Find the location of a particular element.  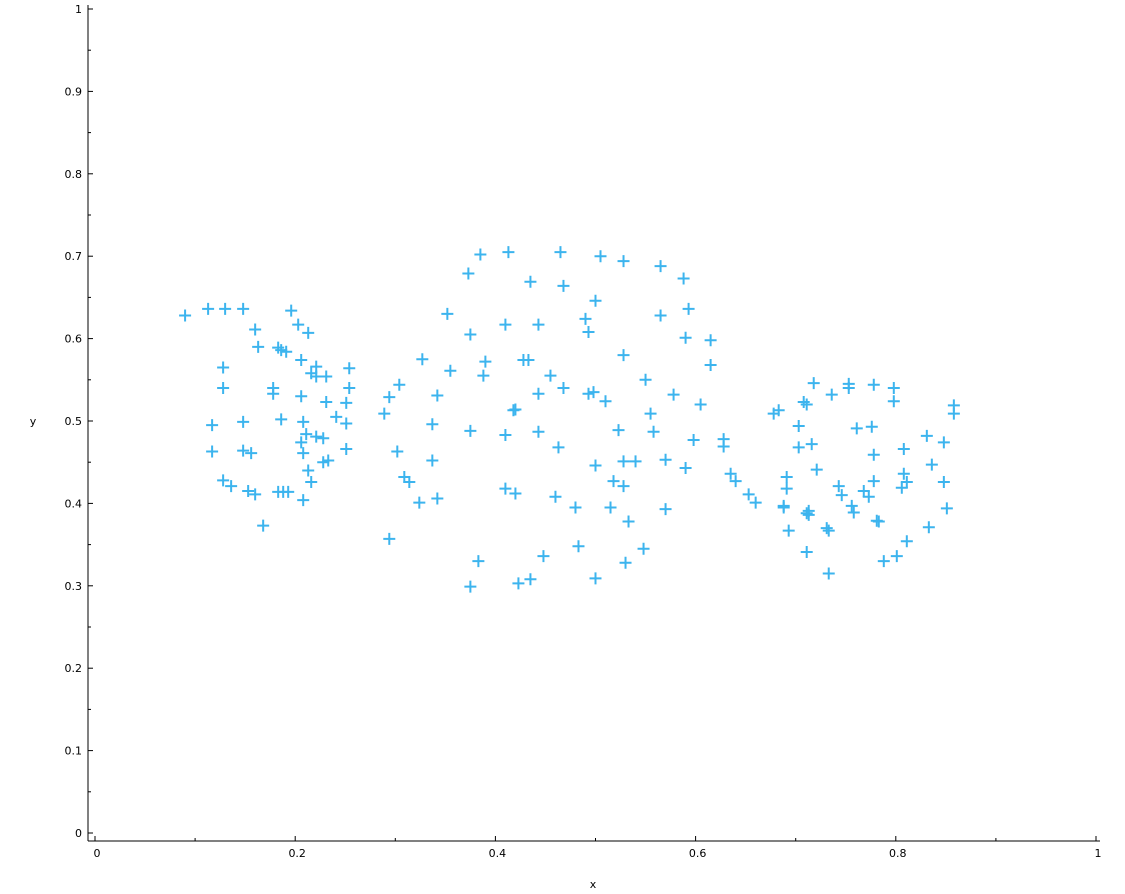

y-tick-label: 0.2 is located at coordinates (74, 668).